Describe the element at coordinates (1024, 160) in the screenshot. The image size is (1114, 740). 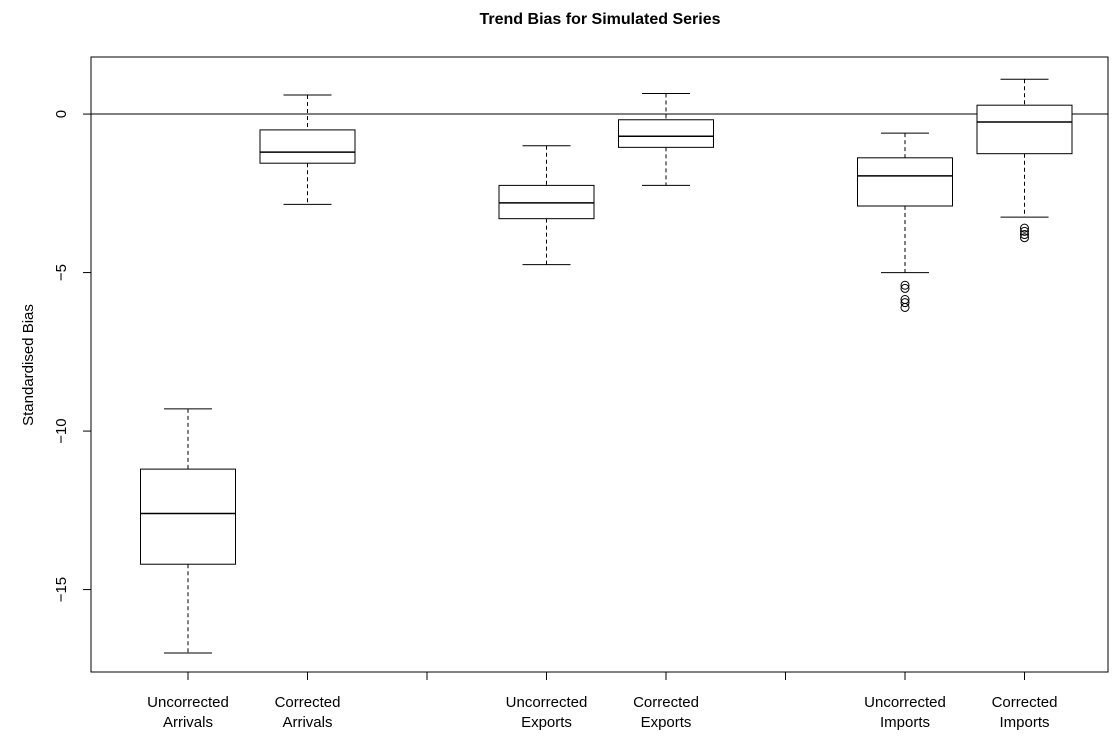
I see `box-corrected-imports` at that location.